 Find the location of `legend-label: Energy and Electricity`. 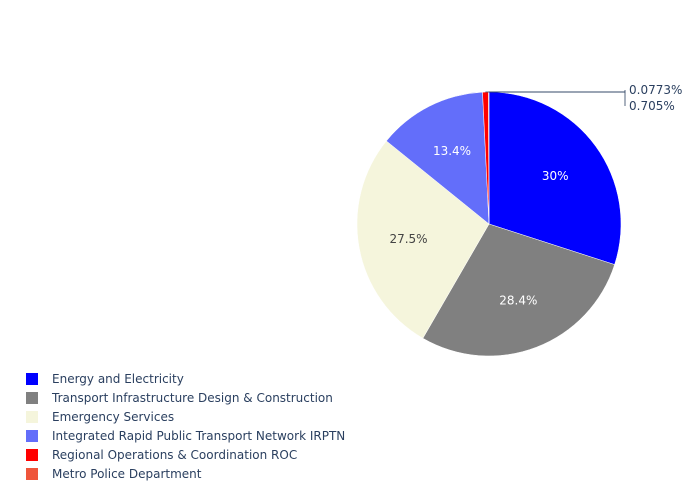

legend-label: Energy and Electricity is located at coordinates (118, 378).